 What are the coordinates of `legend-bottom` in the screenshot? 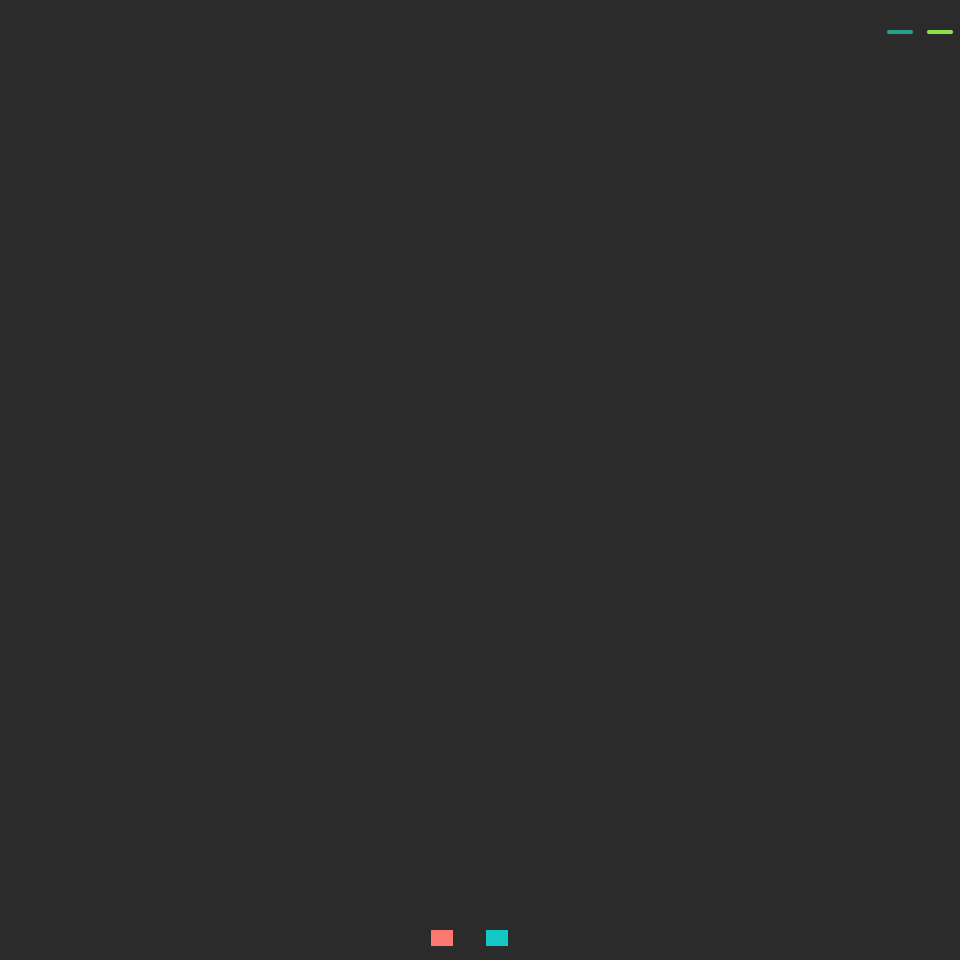 It's located at (480, 938).